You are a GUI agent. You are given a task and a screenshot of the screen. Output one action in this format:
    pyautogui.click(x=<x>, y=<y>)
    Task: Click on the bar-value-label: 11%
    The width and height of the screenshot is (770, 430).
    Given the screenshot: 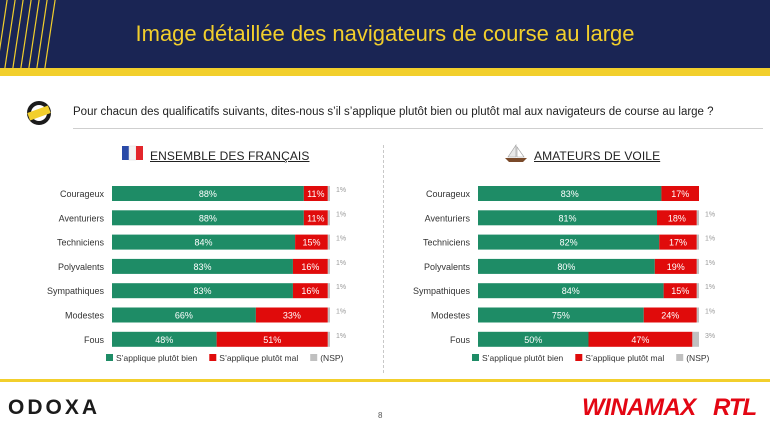 What is the action you would take?
    pyautogui.click(x=315, y=194)
    